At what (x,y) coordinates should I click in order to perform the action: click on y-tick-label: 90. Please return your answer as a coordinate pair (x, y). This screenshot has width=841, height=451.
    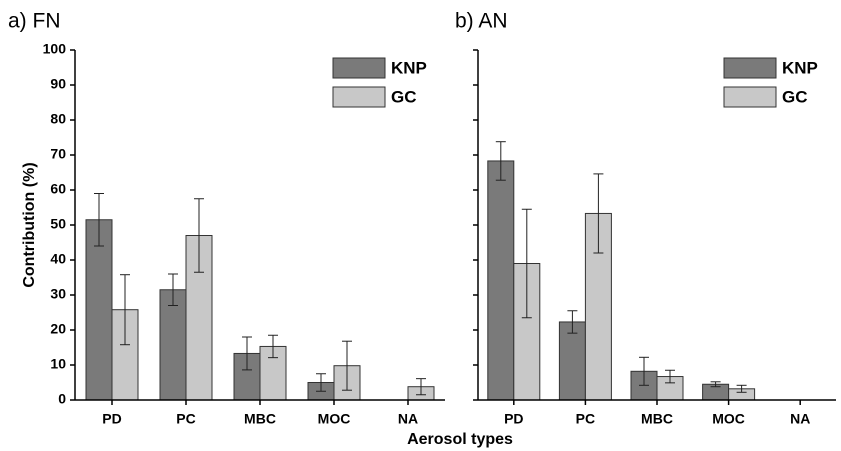
    Looking at the image, I should click on (58, 84).